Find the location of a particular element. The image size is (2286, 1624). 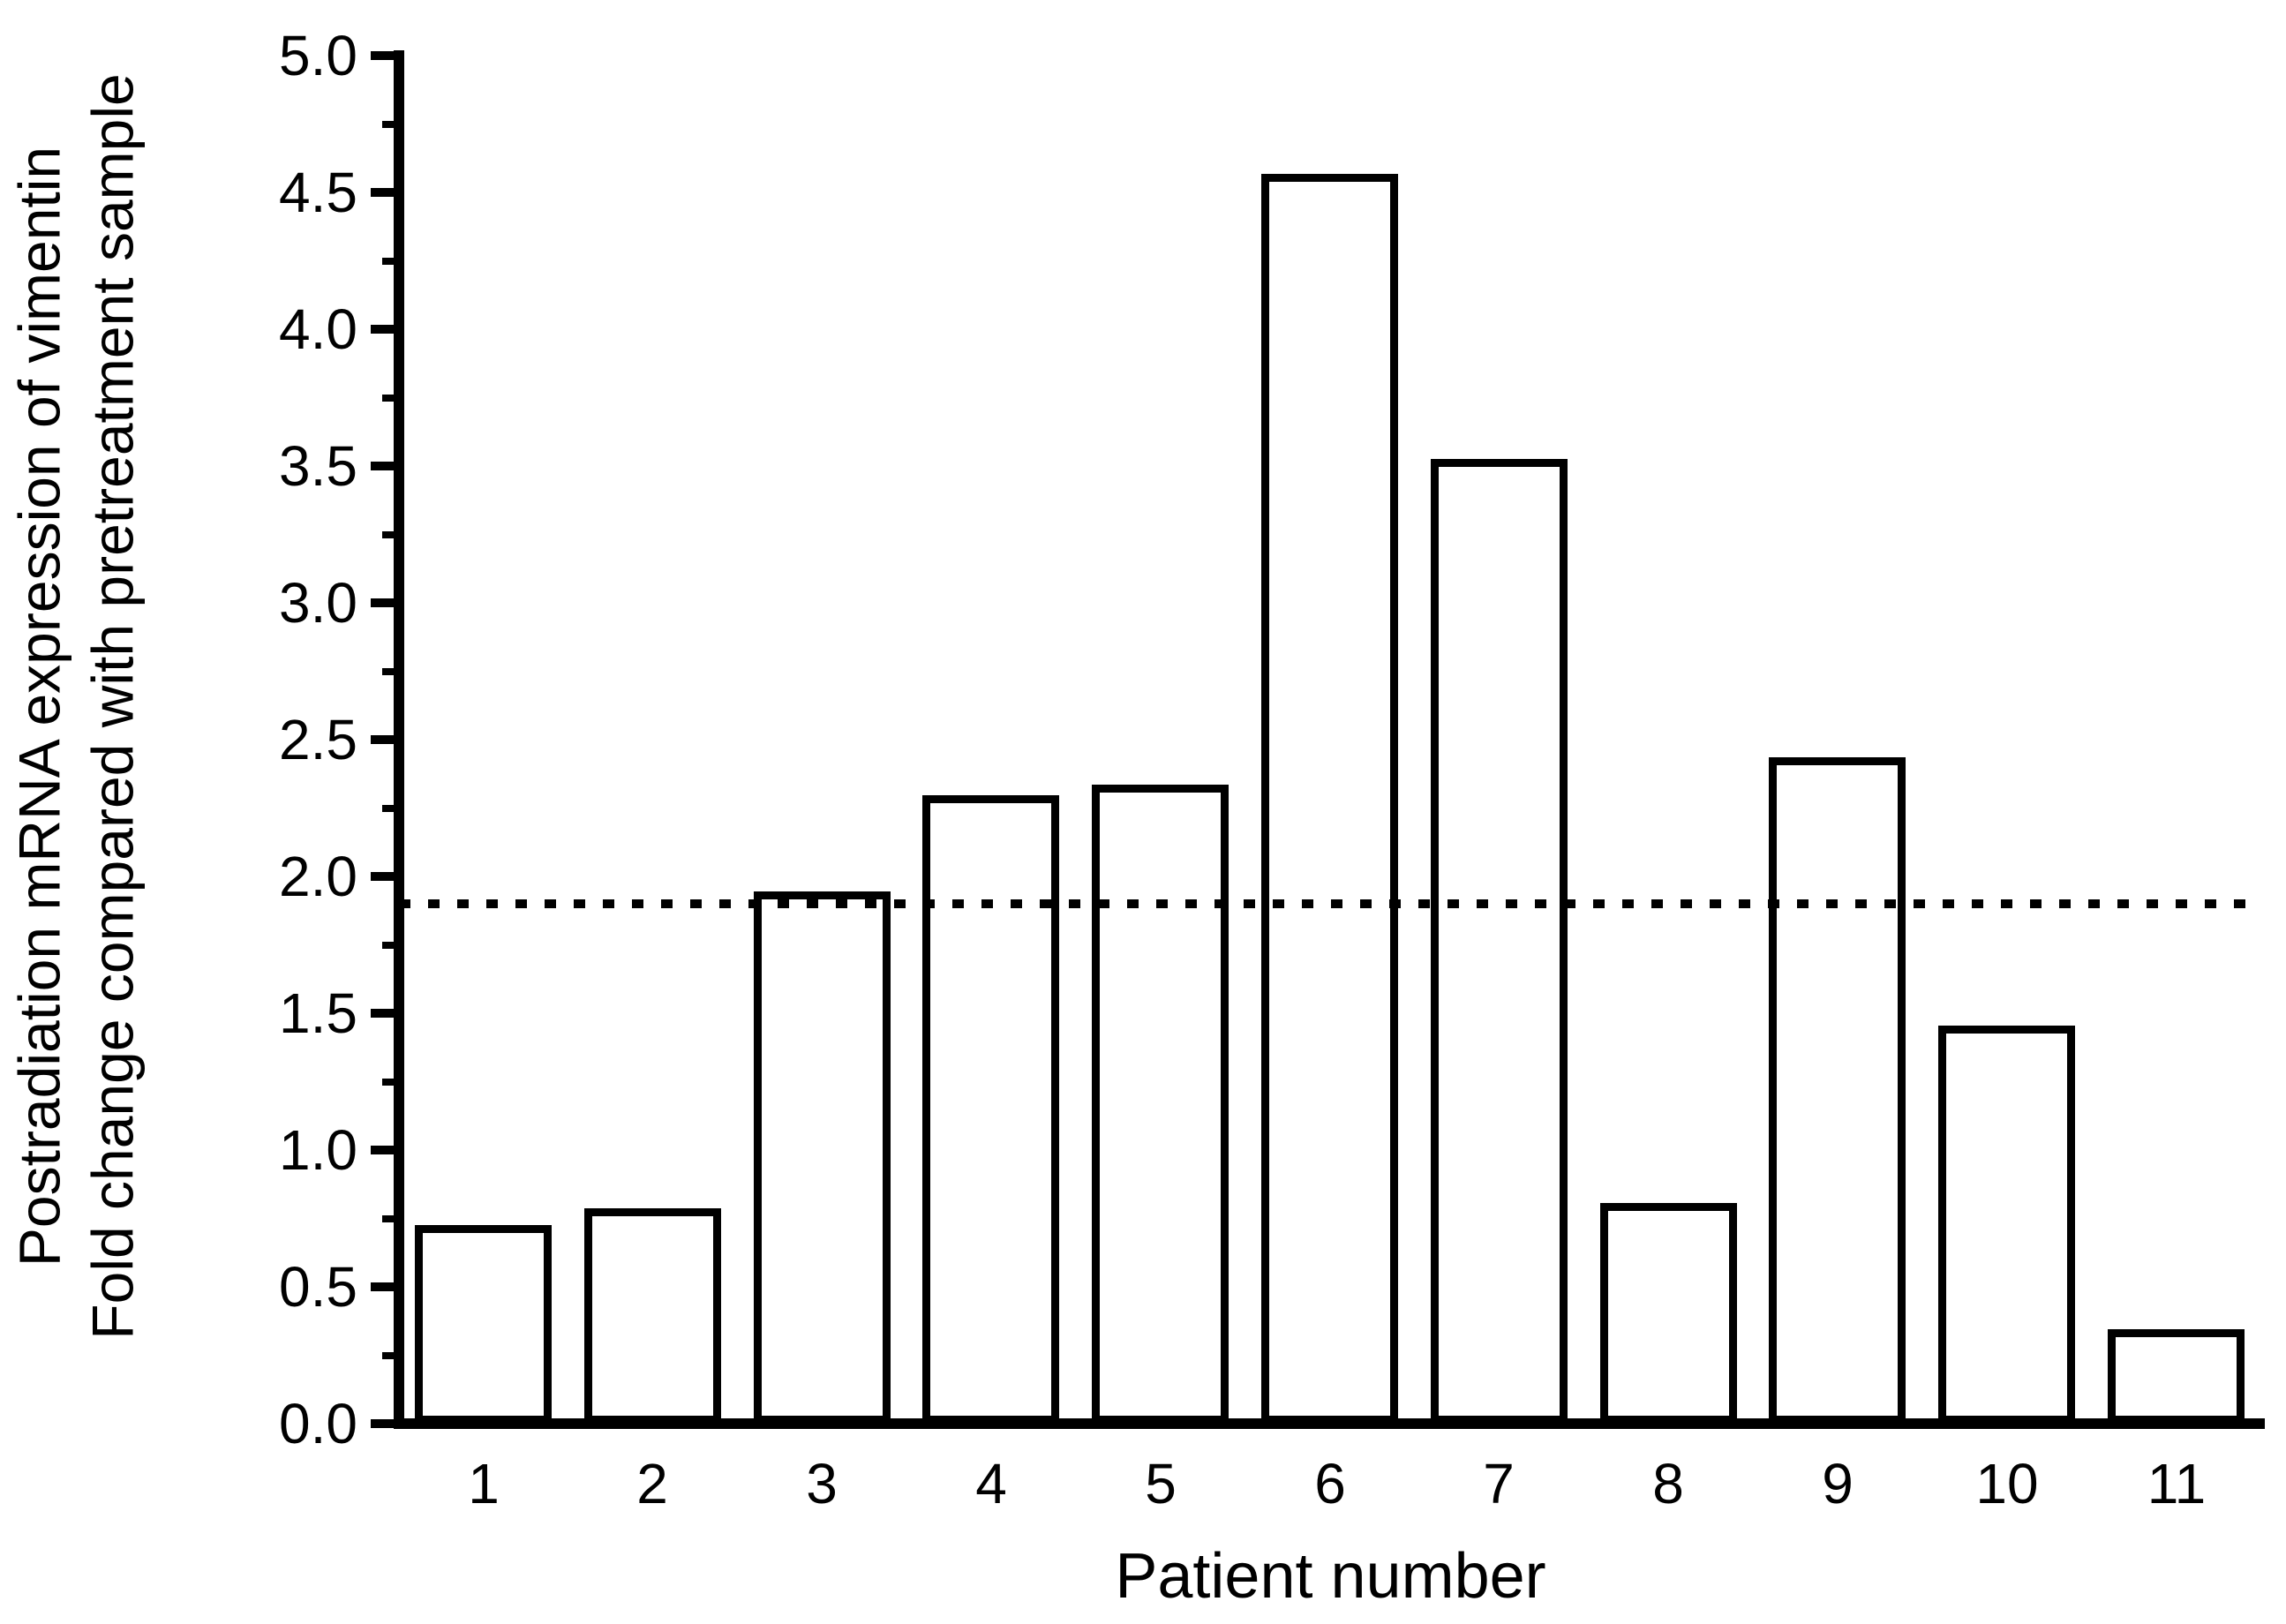

y-tick-label-0.0: 0.0 is located at coordinates (318, 1423).